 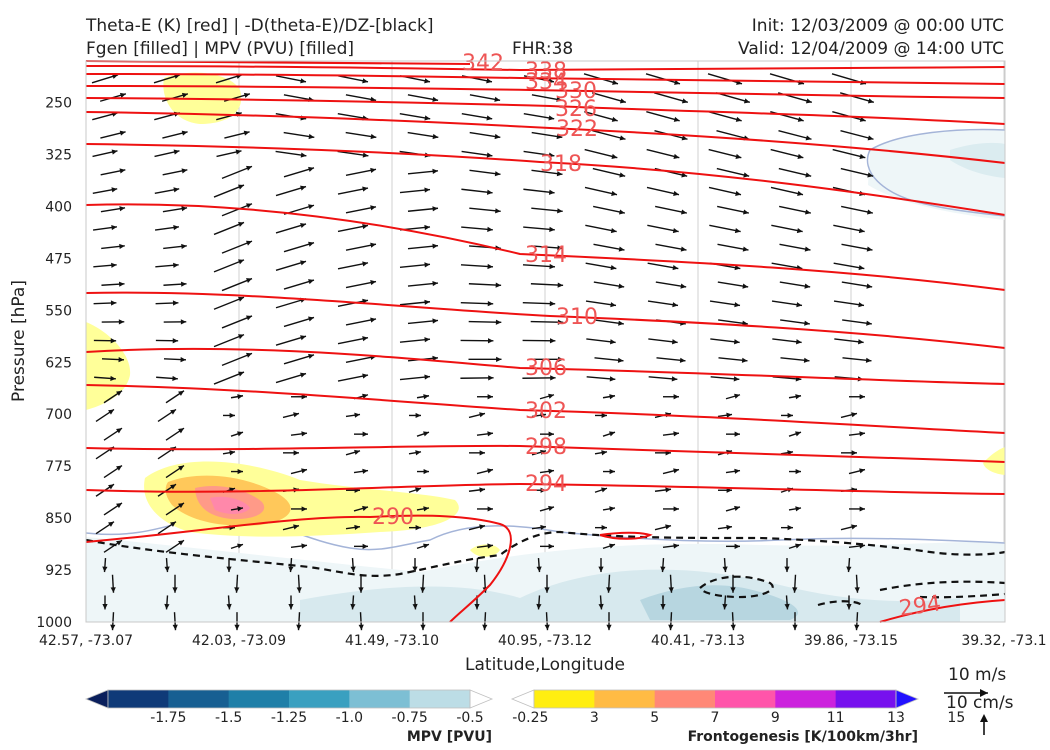 What do you see at coordinates (545, 641) in the screenshot?
I see `x-tick-label: 40.95, -73.12` at bounding box center [545, 641].